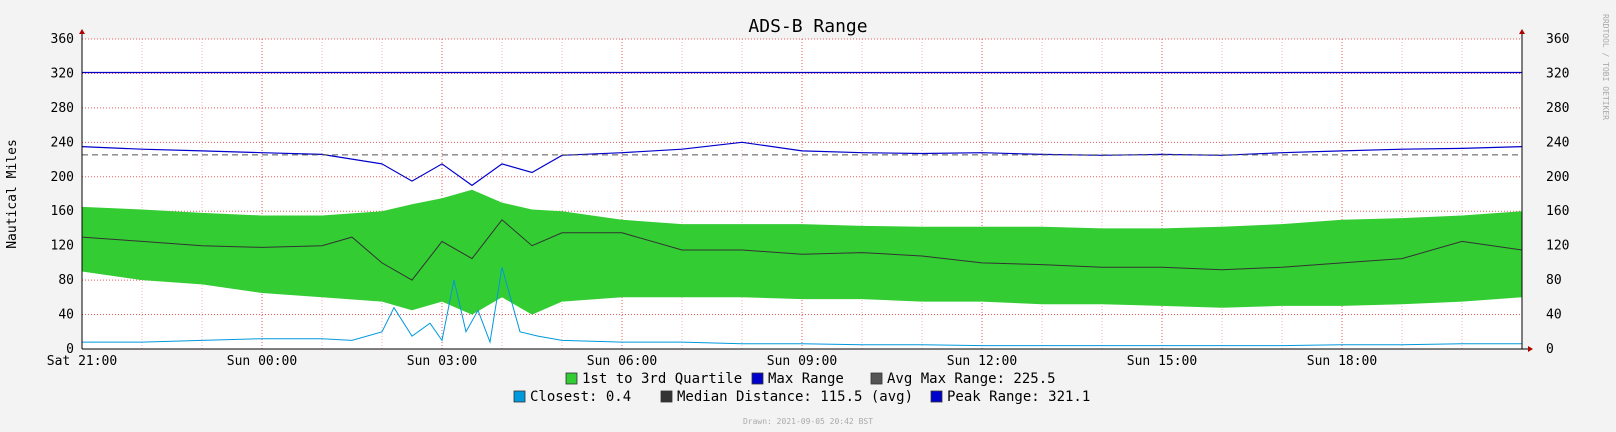 This screenshot has width=1616, height=432. I want to click on legend-label: Closest: 0.4, so click(580, 397).